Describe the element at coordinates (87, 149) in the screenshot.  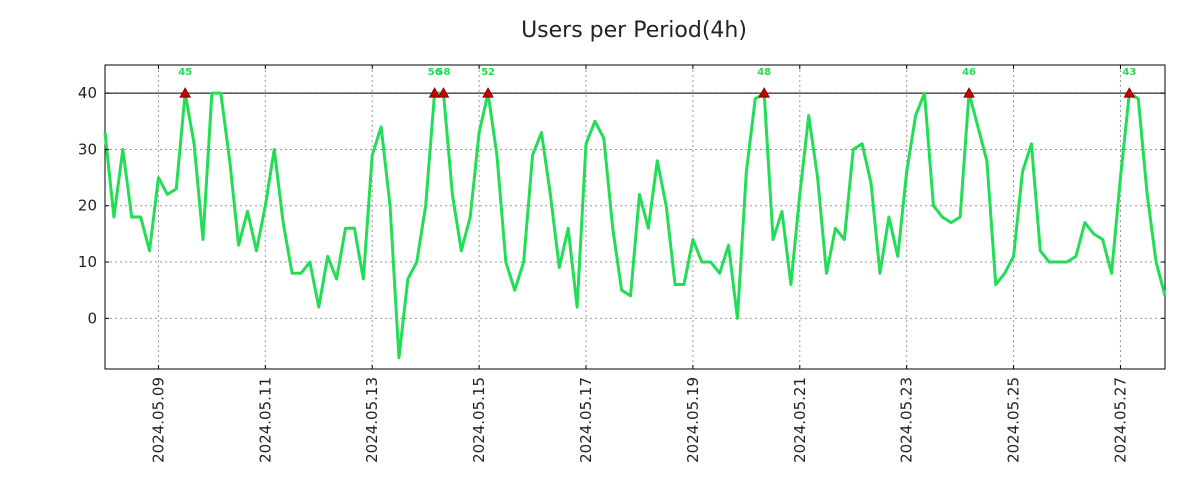
I see `y-tick-label-3: 30` at that location.